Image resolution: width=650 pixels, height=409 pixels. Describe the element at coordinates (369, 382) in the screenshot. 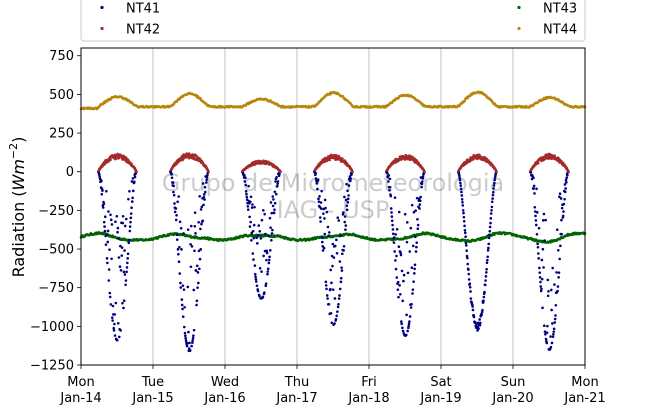

I see `x-tick-label-day: Fri` at that location.